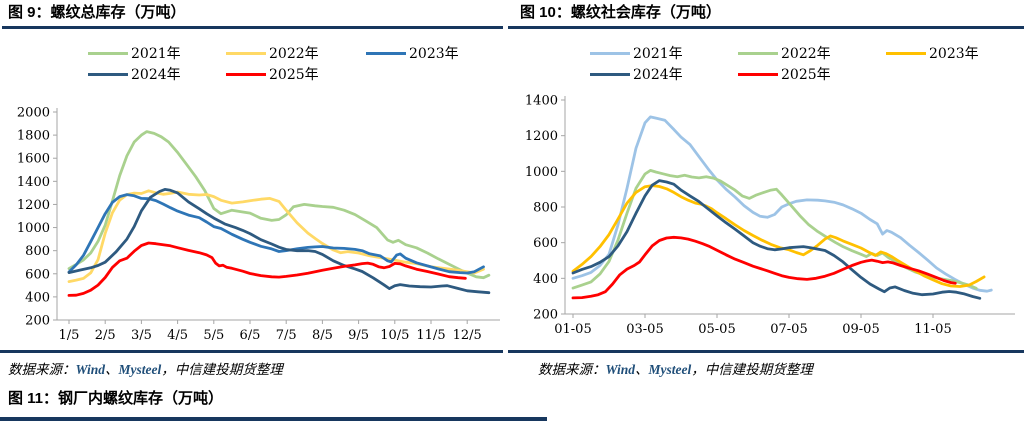 This screenshot has height=428, width=1024. Describe the element at coordinates (766, 27) in the screenshot. I see `figure-10-title-rule` at that location.